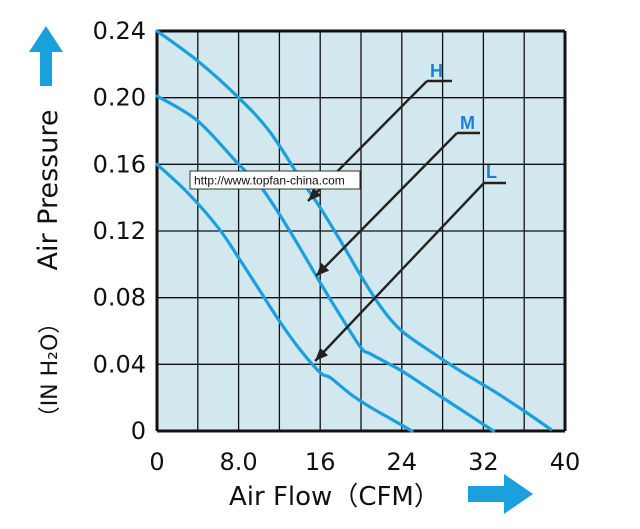 The height and width of the screenshot is (529, 640). Describe the element at coordinates (402, 462) in the screenshot. I see `x-tick-label: 24` at that location.